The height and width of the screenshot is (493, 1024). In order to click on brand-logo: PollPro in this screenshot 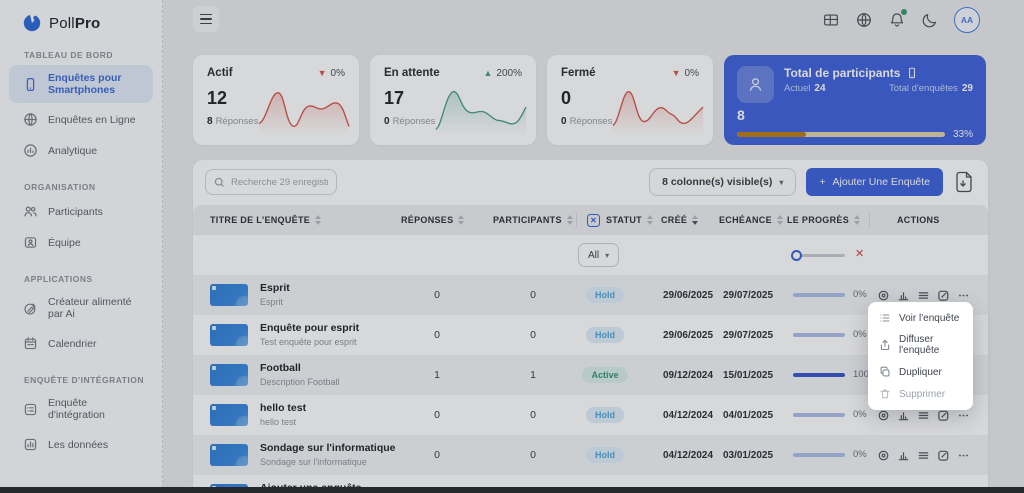, I will do `click(81, 16)`.